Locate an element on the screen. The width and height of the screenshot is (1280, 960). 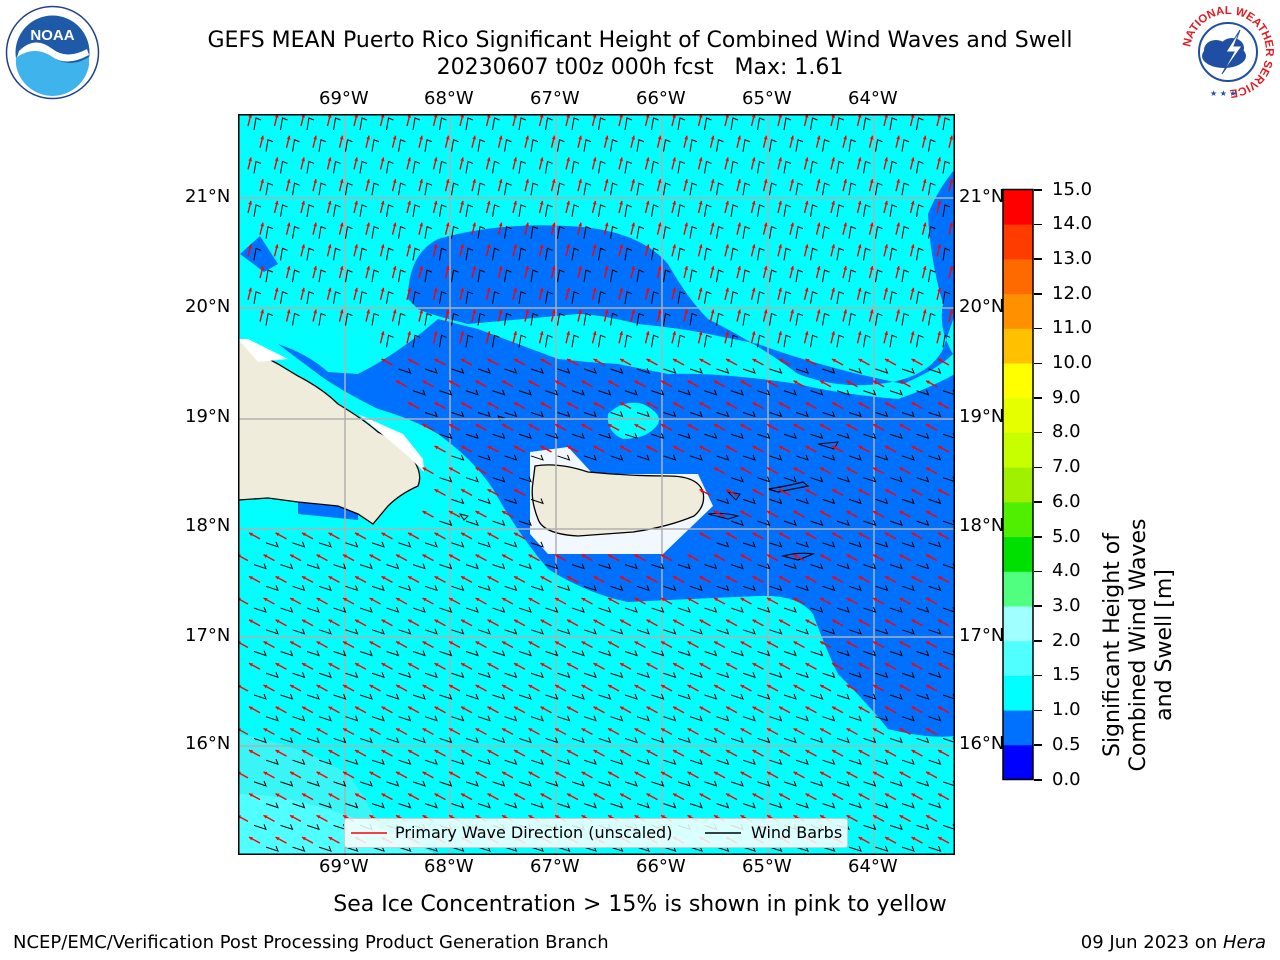
colorbar-tick-label: 15.0 is located at coordinates (1072, 189).